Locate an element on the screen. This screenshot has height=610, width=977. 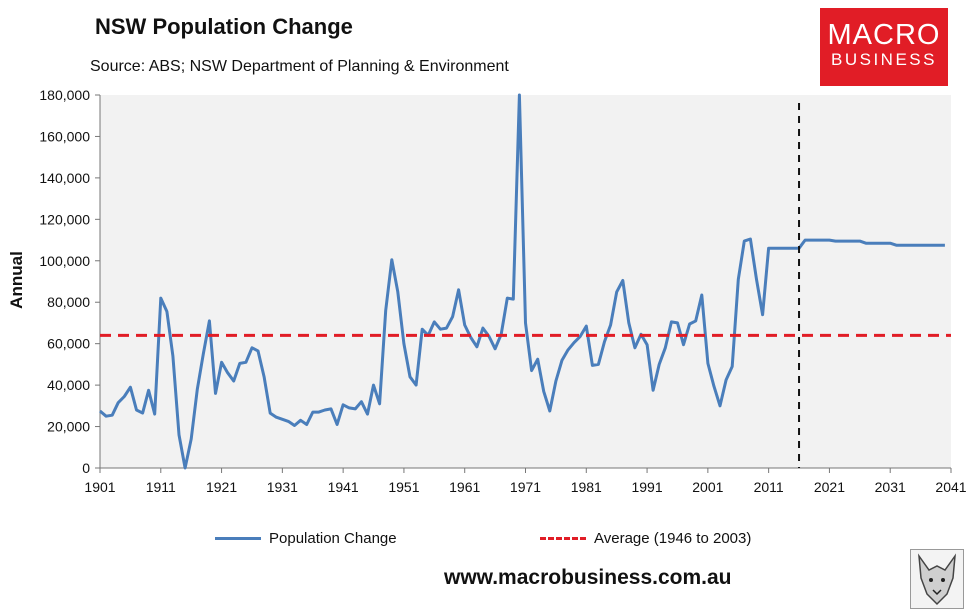
legend-label: Average (1946 to 2003) is located at coordinates (673, 538).